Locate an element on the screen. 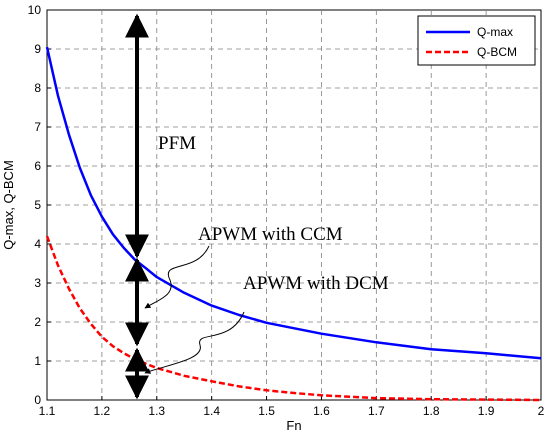 This screenshot has width=550, height=441. legend-box is located at coordinates (476, 40).